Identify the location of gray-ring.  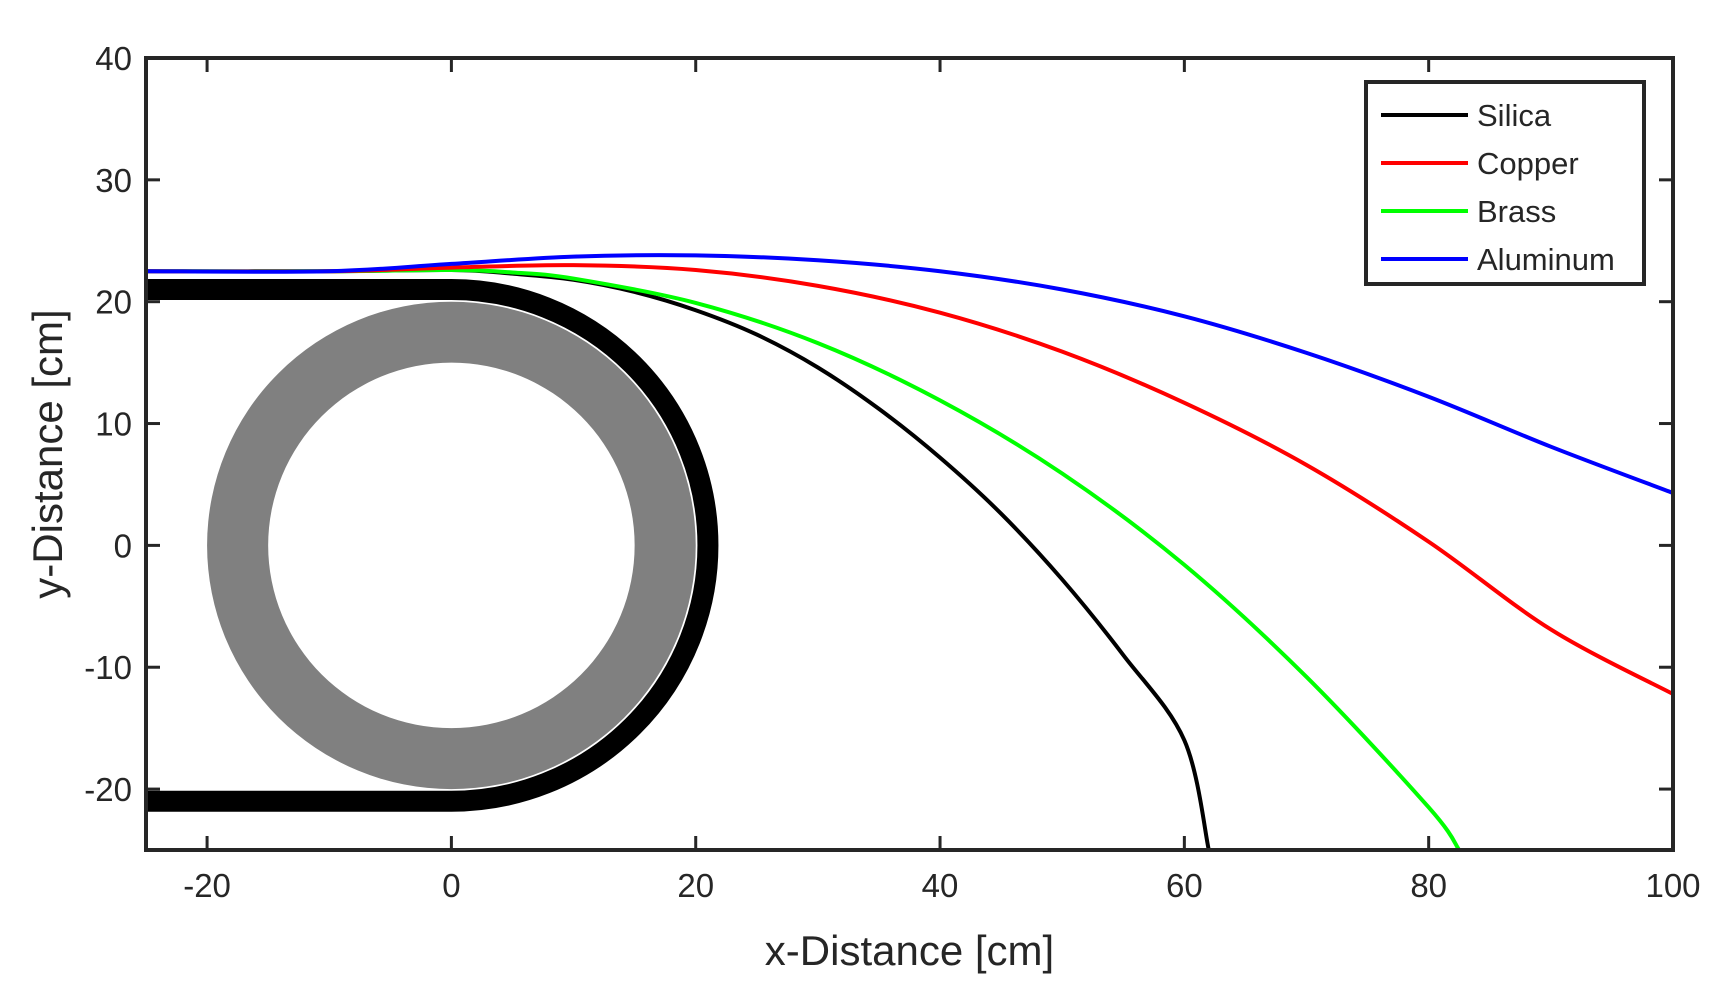
(451, 545).